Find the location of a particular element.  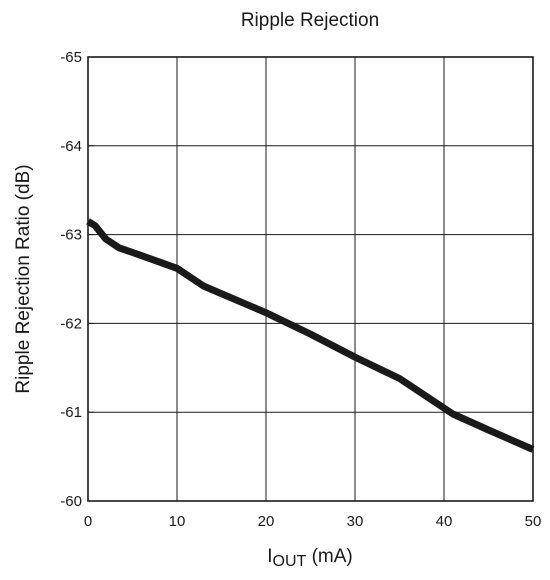

y-tick-label: -60 is located at coordinates (71, 501).